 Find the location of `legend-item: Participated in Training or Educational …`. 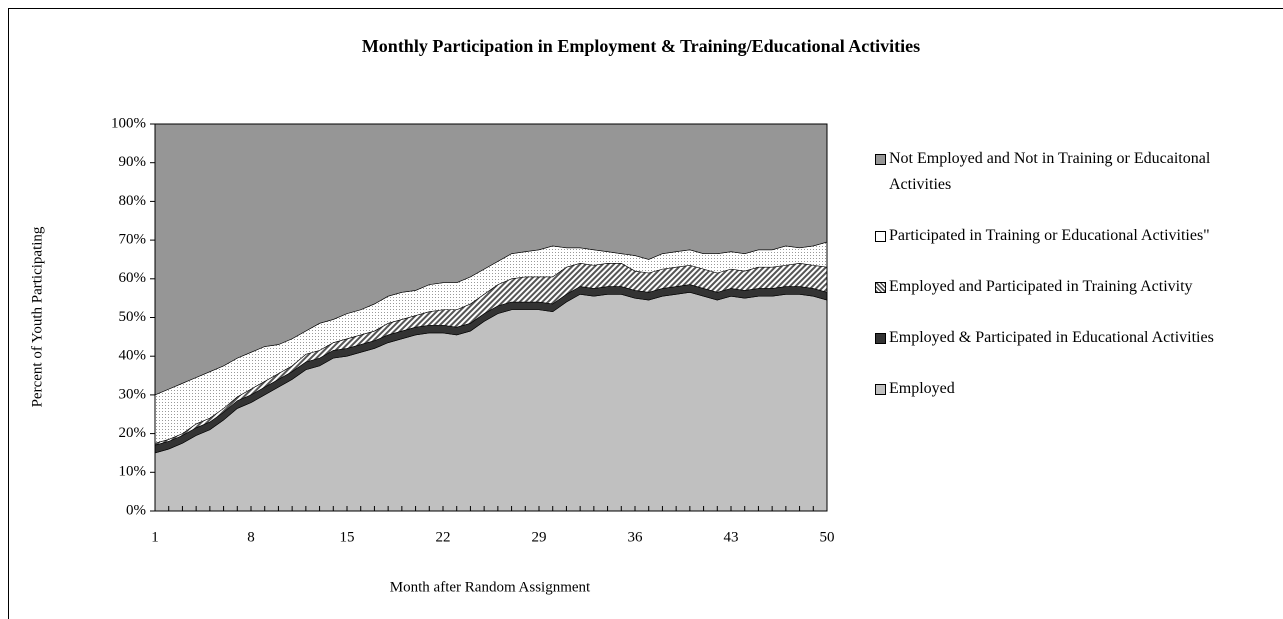

legend-item: Participated in Training or Educational … is located at coordinates (1067, 236).